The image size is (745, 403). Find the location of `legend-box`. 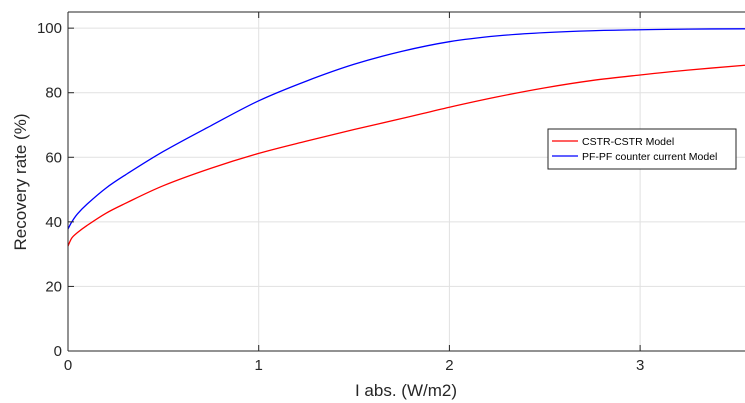

legend-box is located at coordinates (642, 149).